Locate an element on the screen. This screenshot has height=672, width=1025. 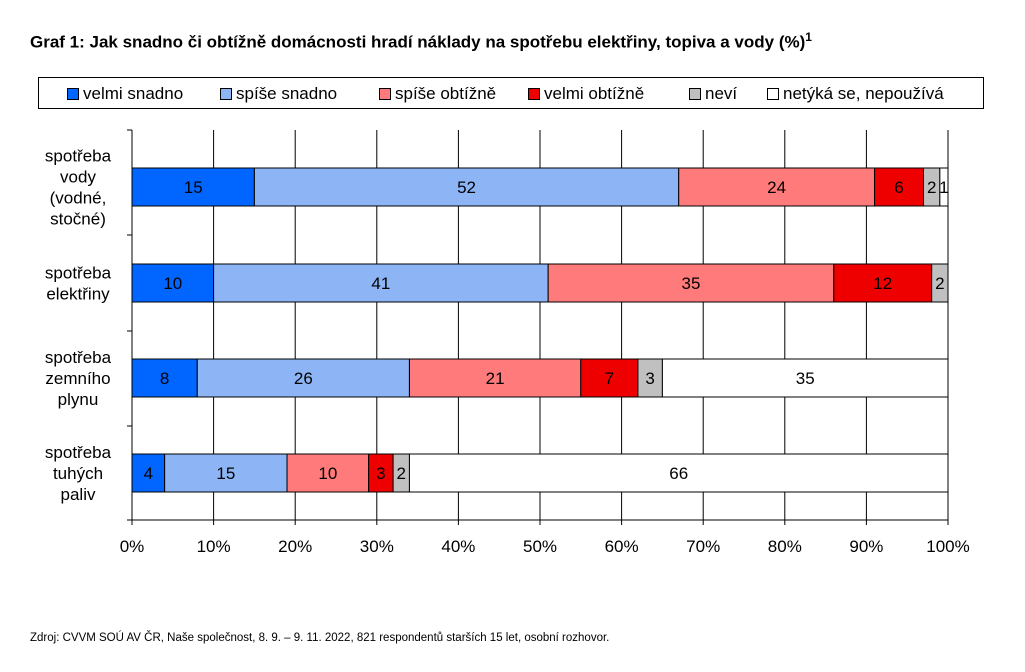
category-label-line: tuhých is located at coordinates (78, 473).